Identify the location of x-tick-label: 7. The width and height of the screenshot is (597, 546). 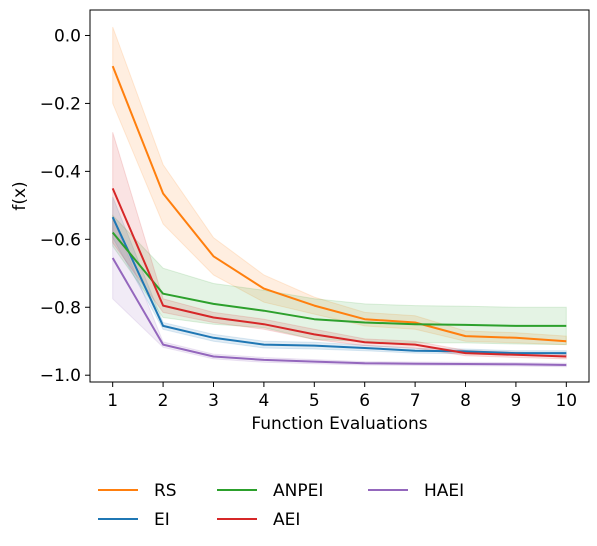
(415, 401).